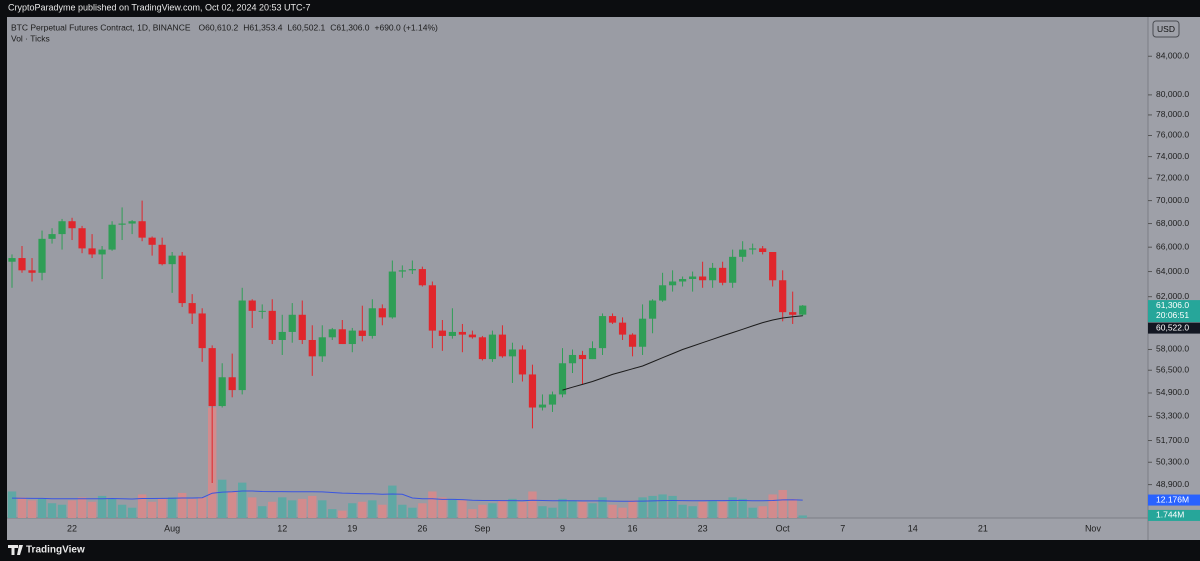  What do you see at coordinates (1172, 349) in the screenshot?
I see `y-tick-label: 58,000.0` at bounding box center [1172, 349].